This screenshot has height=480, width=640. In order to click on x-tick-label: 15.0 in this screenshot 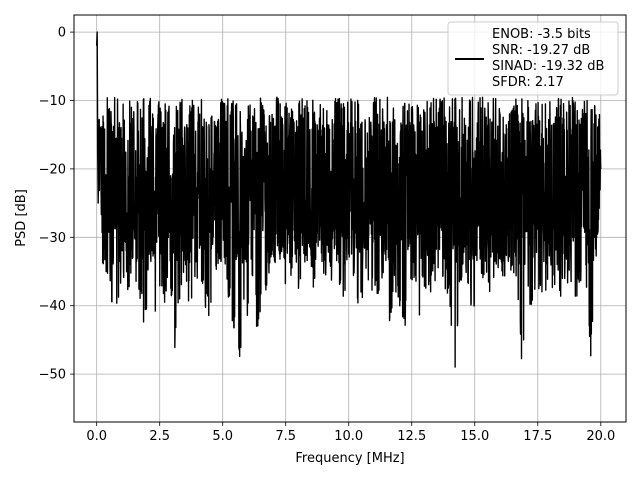, I will do `click(474, 436)`.